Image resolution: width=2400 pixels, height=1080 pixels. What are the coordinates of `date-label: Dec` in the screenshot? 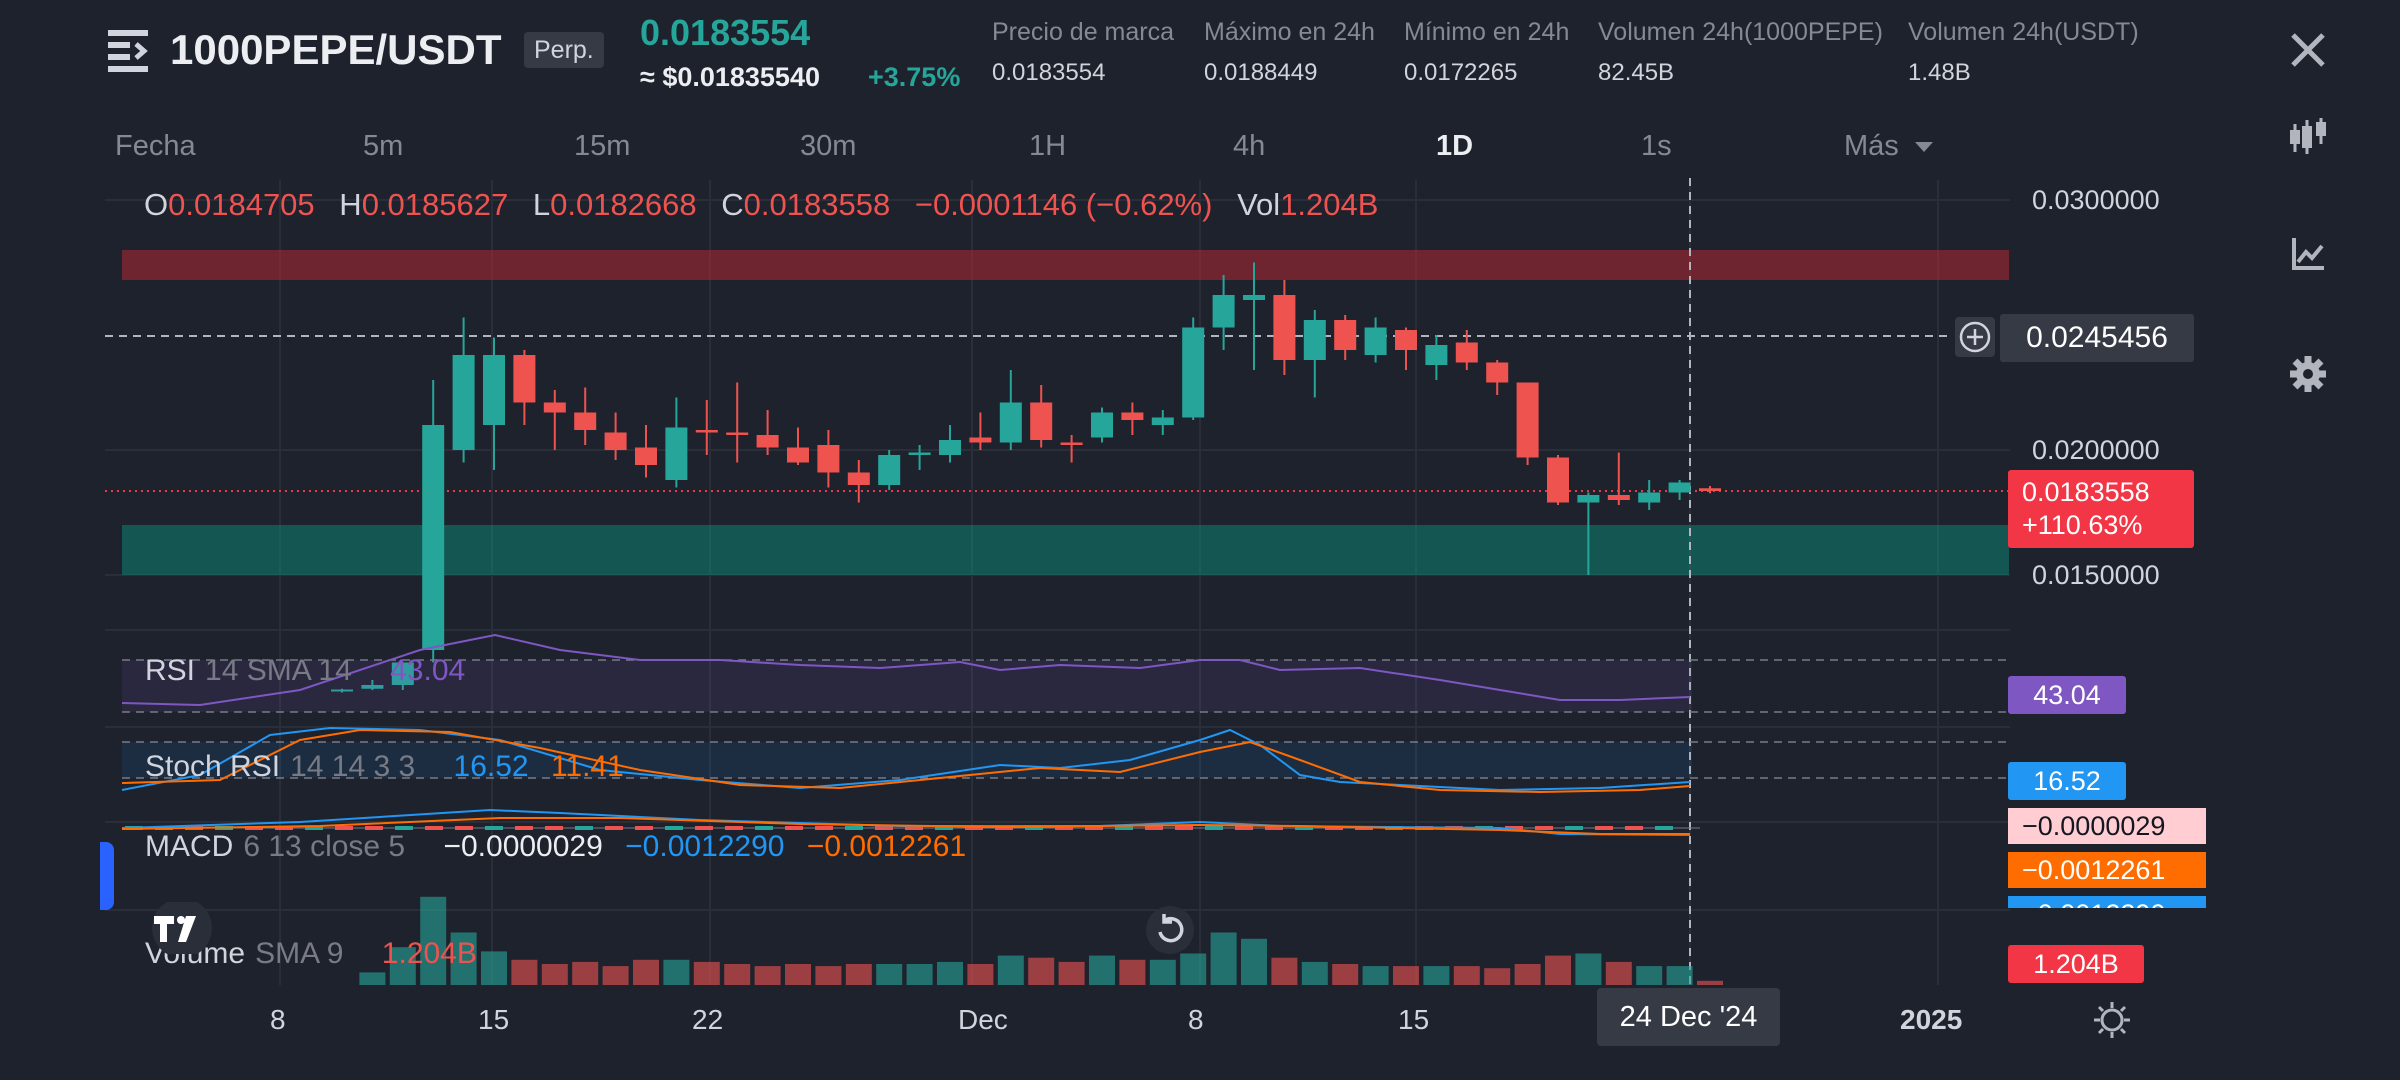 It's located at (983, 1019).